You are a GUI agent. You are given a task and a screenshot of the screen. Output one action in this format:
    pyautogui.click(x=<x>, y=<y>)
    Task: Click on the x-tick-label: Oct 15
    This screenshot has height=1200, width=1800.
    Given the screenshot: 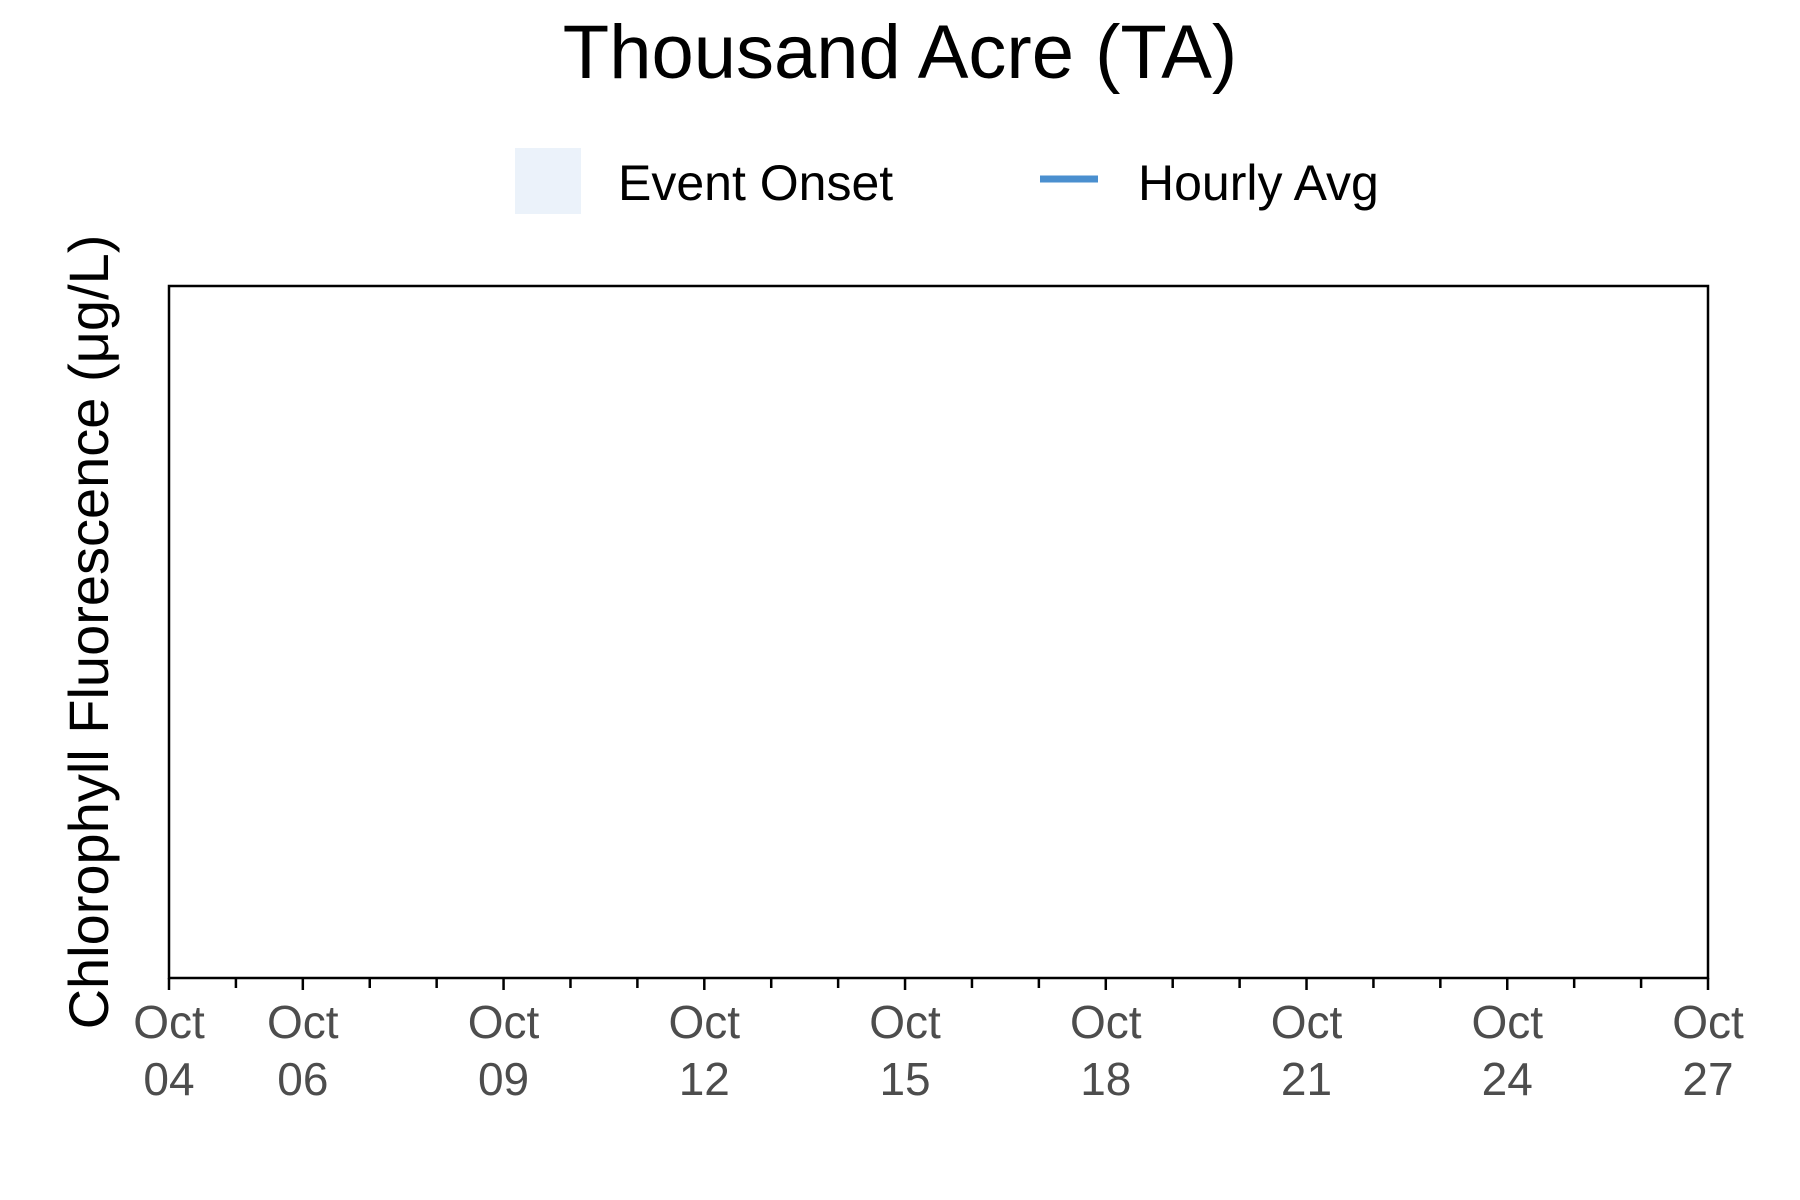 What is the action you would take?
    pyautogui.click(x=905, y=1050)
    